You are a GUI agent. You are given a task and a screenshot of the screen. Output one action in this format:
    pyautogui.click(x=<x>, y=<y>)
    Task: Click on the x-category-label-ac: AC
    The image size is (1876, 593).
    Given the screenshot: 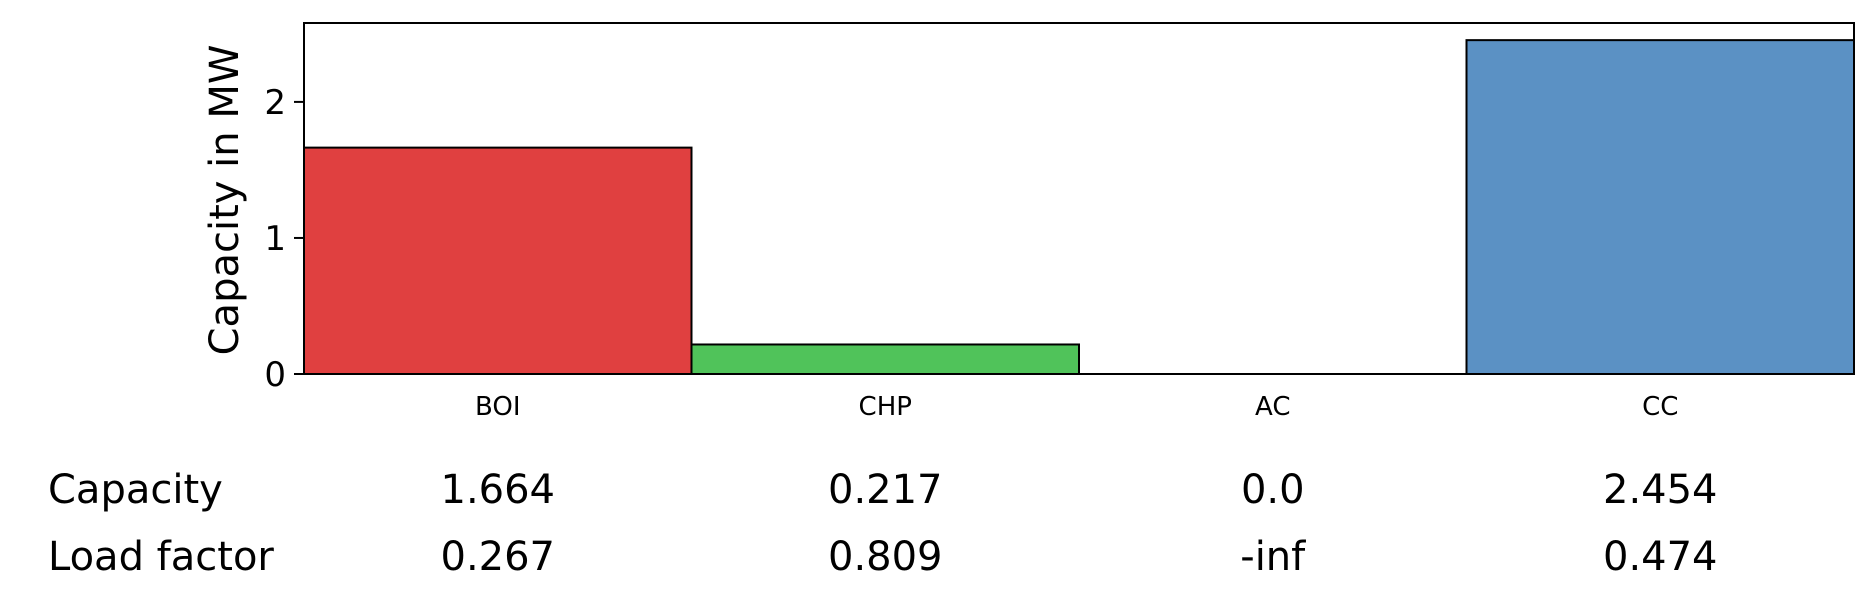 What is the action you would take?
    pyautogui.click(x=1272, y=407)
    